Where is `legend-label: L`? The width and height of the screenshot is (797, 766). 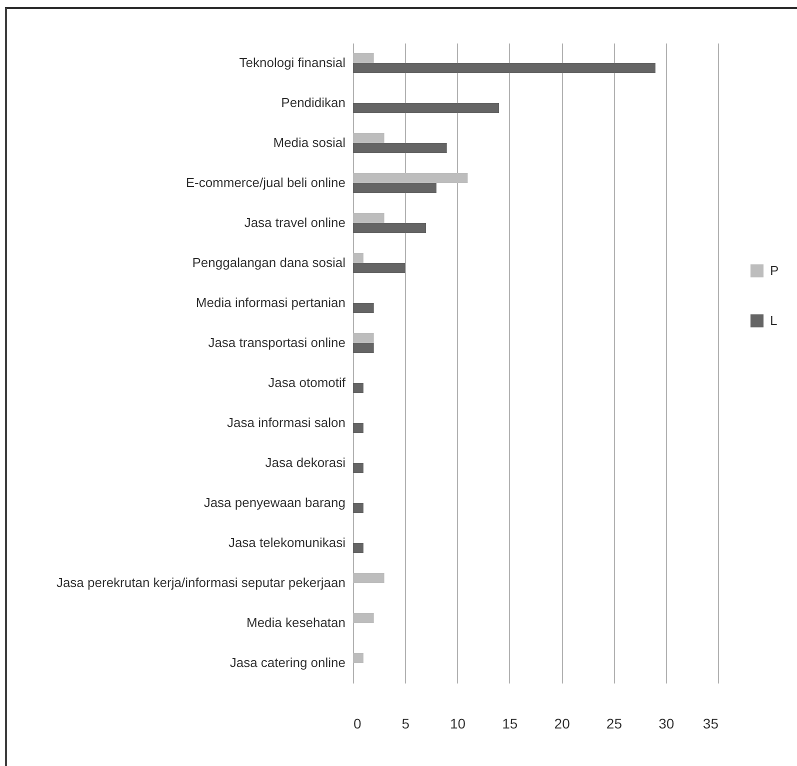
legend-label: L is located at coordinates (774, 320).